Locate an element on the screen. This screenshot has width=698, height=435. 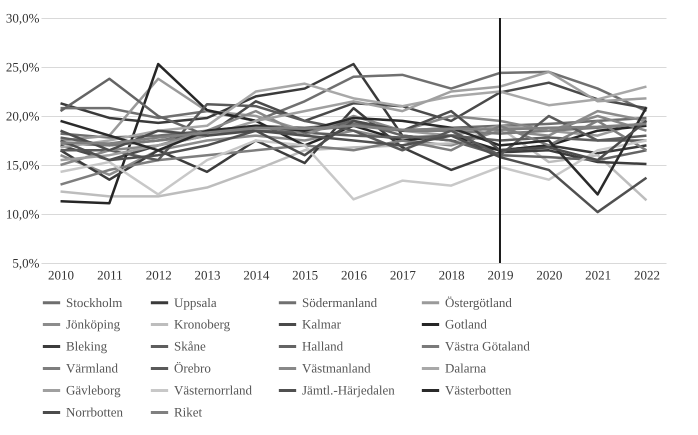
x-tick-label: 2021 is located at coordinates (598, 275).